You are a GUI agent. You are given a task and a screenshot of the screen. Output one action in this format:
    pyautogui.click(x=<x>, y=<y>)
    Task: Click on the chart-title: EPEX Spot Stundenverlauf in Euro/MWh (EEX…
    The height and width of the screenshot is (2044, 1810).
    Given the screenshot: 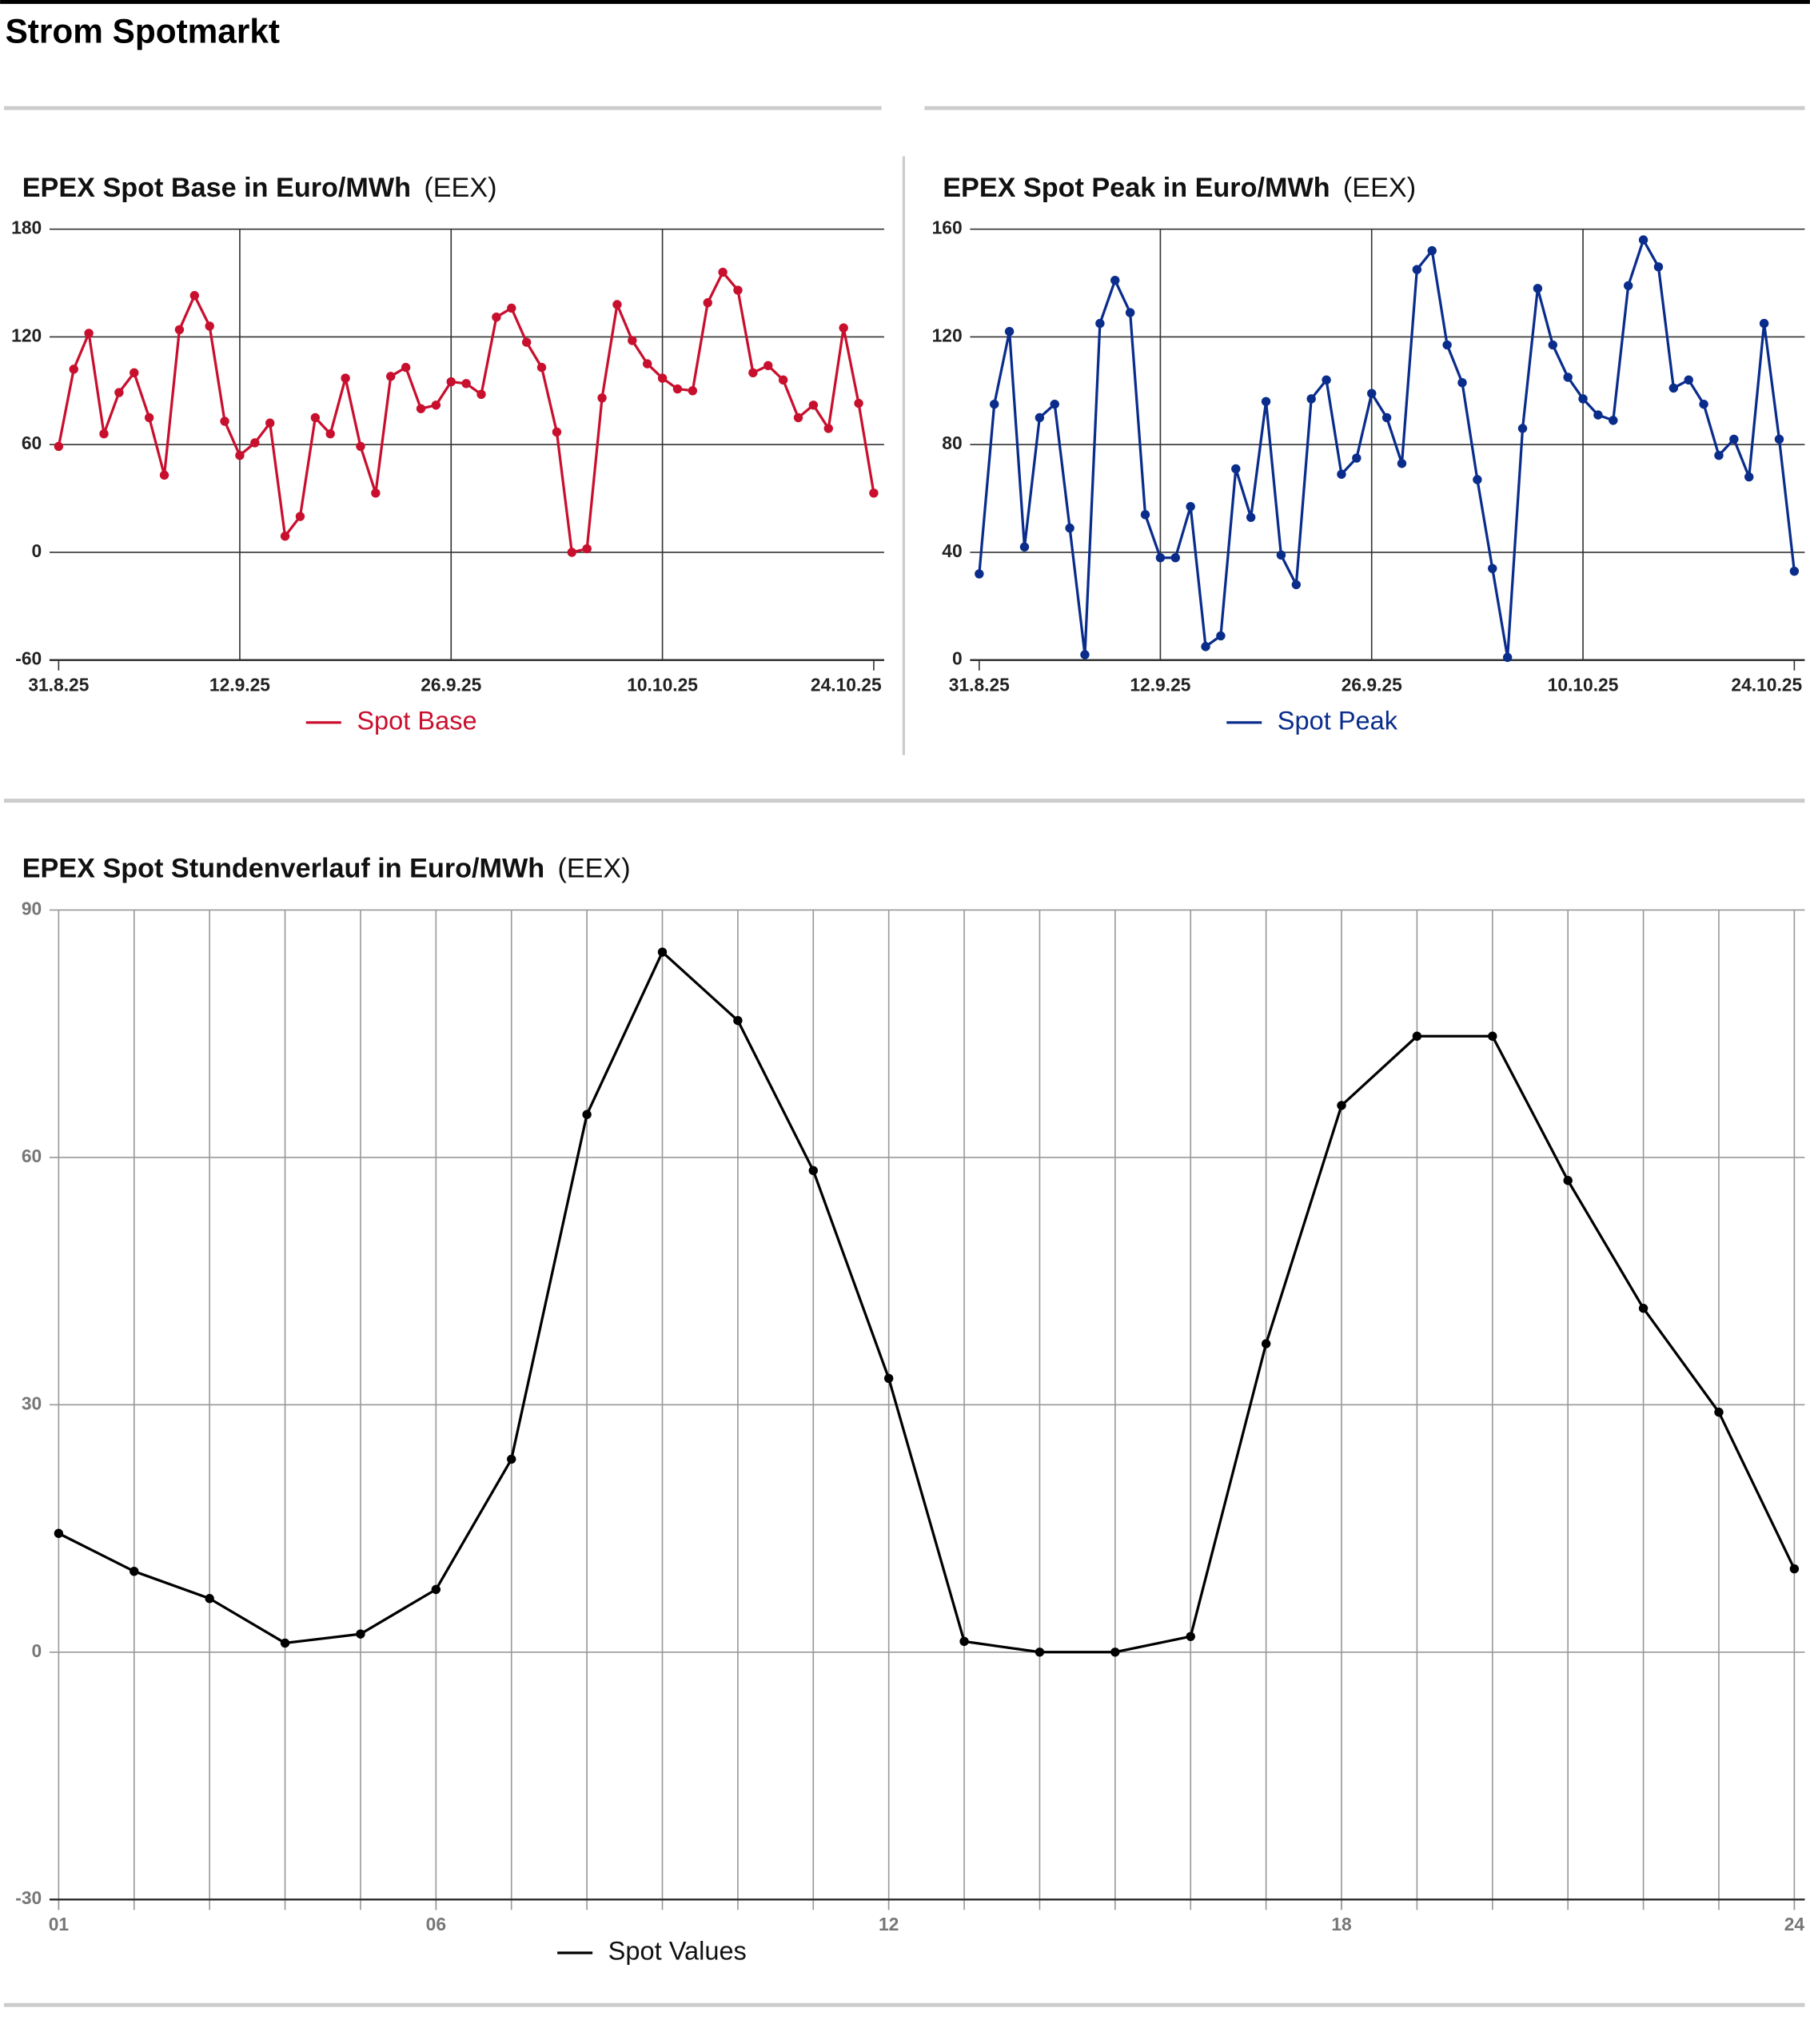 What is the action you would take?
    pyautogui.click(x=326, y=869)
    